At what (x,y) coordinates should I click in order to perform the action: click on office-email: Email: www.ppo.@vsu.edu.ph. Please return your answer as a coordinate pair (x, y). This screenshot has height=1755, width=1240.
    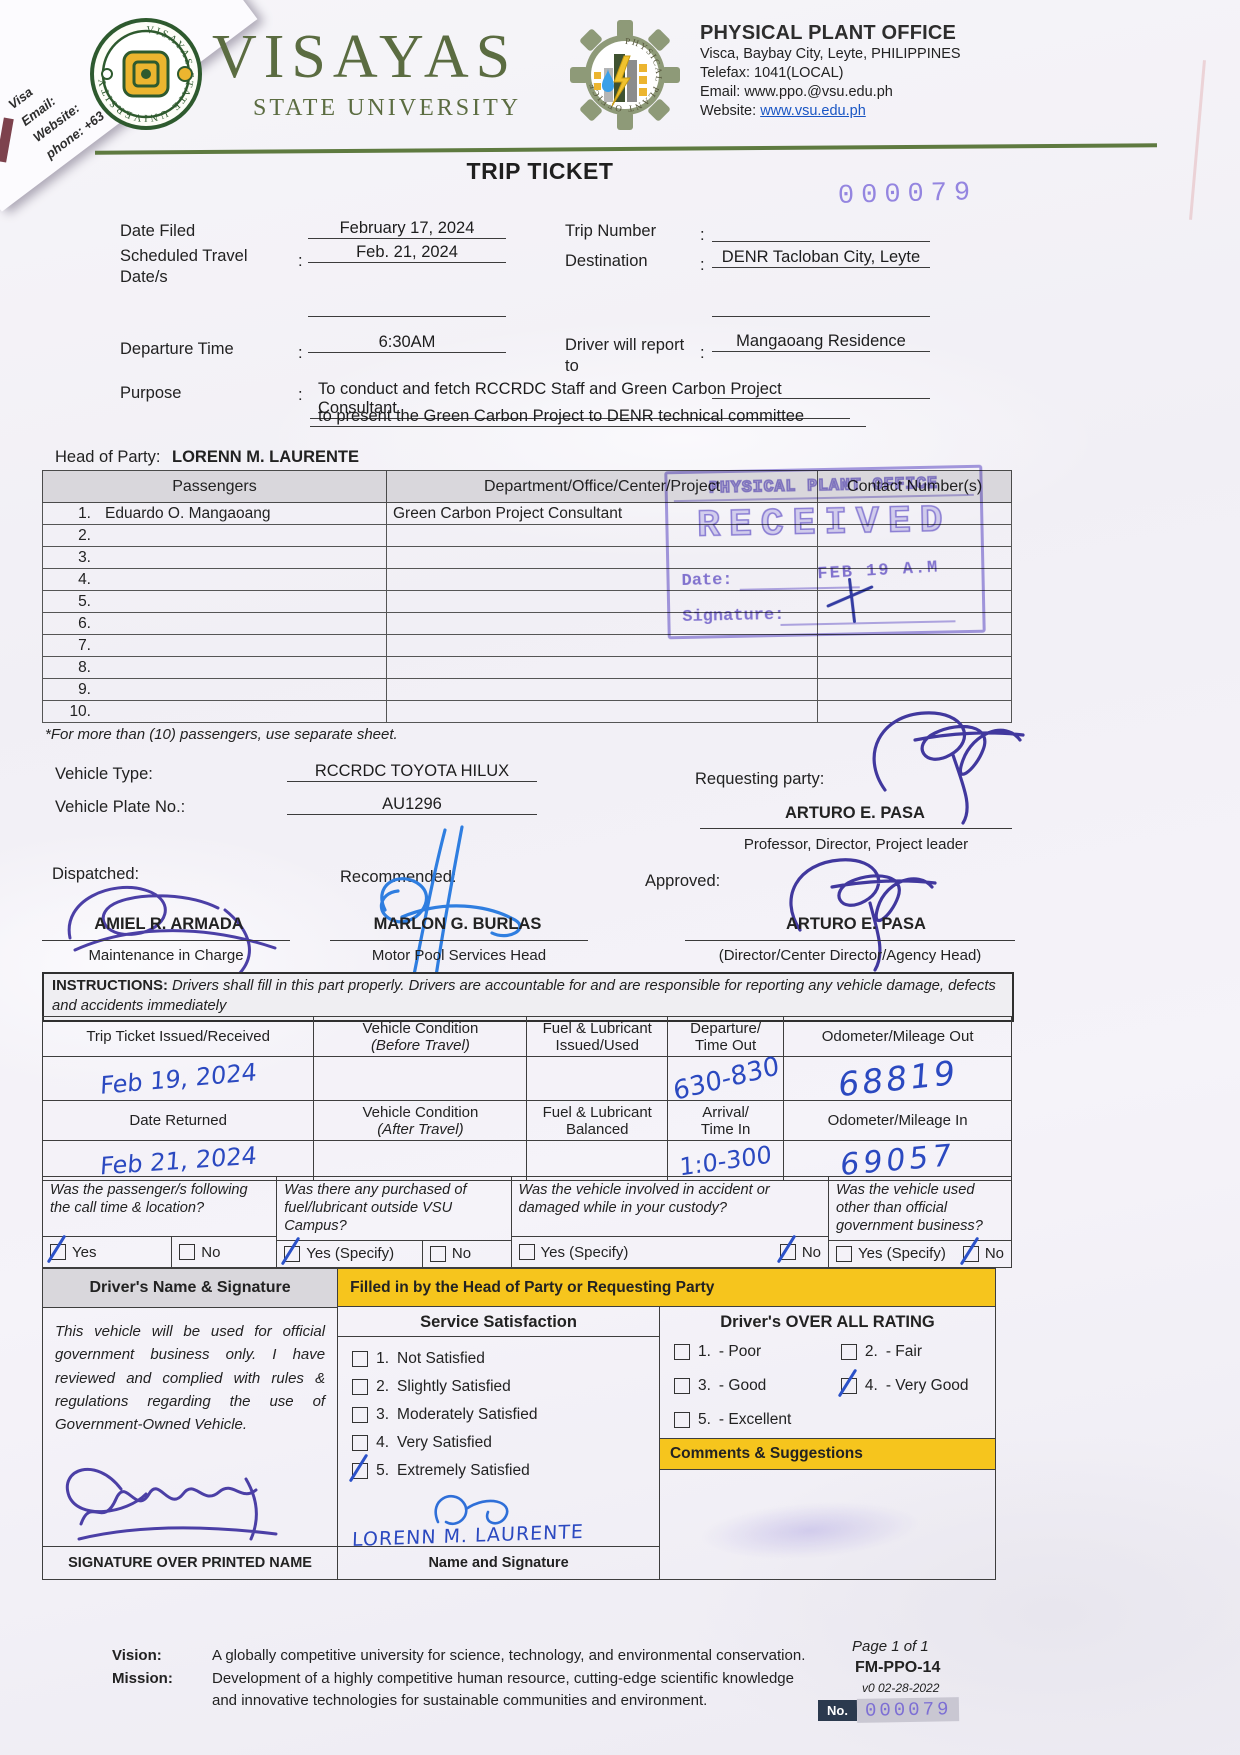
    Looking at the image, I should click on (796, 92).